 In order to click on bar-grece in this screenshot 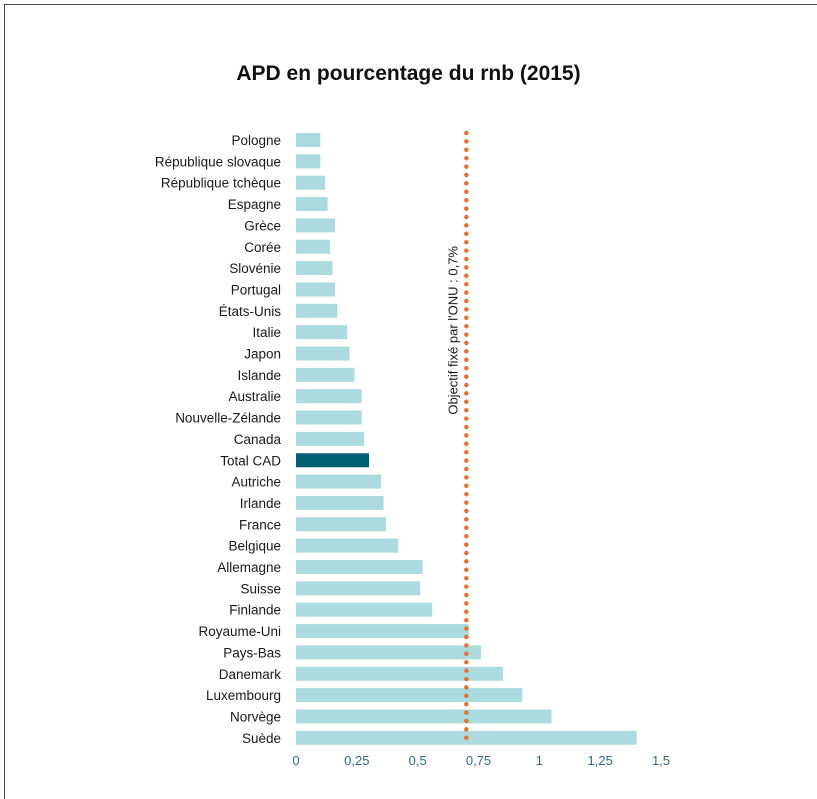, I will do `click(315, 225)`.